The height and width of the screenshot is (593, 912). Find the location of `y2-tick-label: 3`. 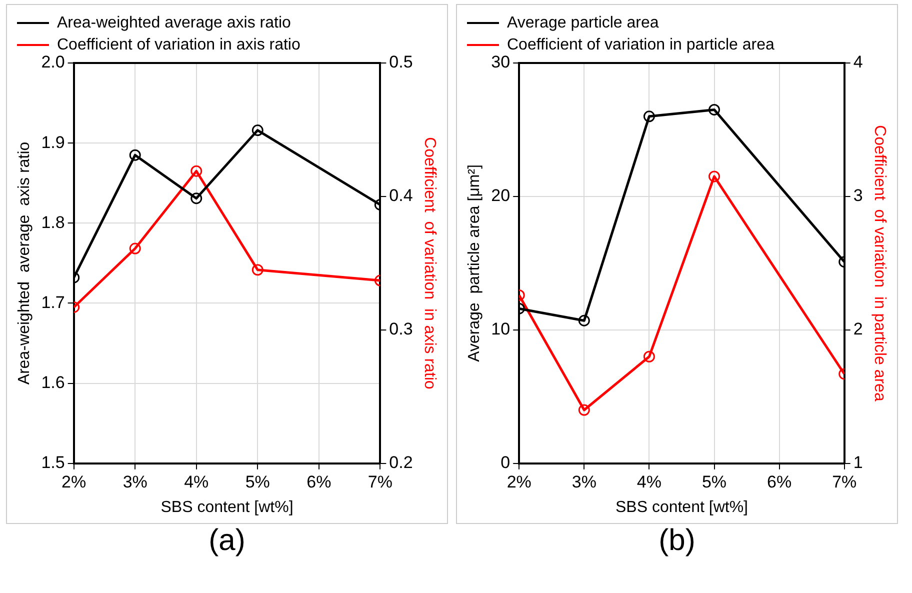

y2-tick-label: 3 is located at coordinates (858, 196).